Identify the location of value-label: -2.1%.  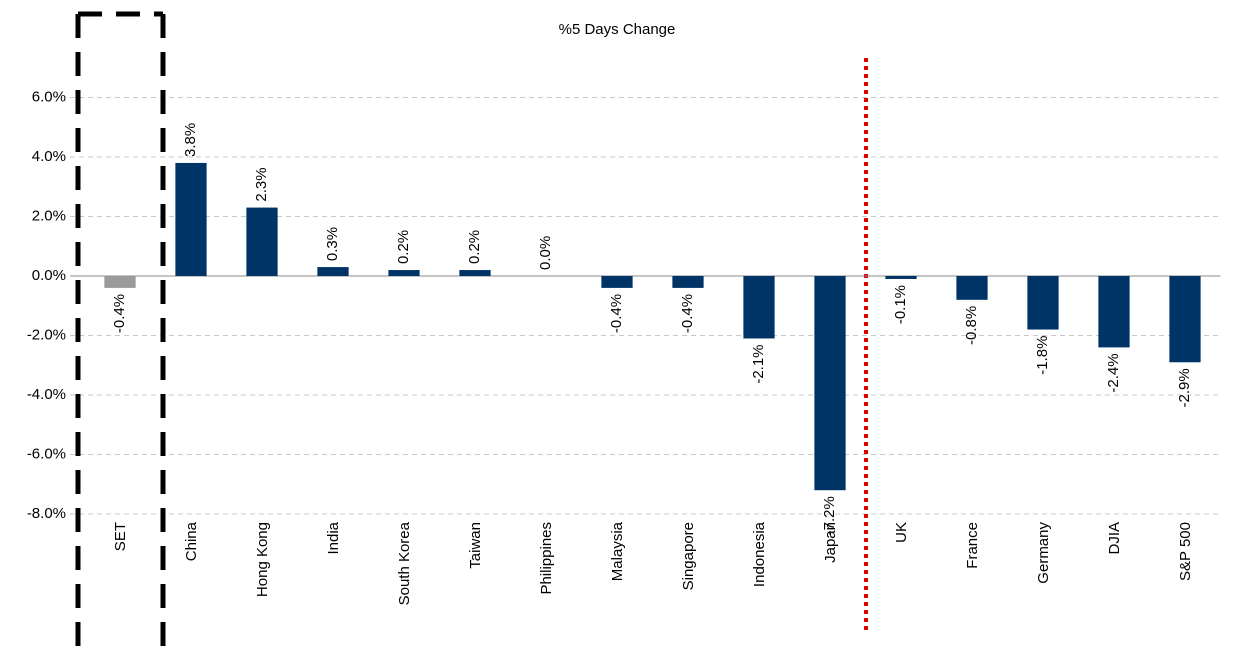
(758, 363).